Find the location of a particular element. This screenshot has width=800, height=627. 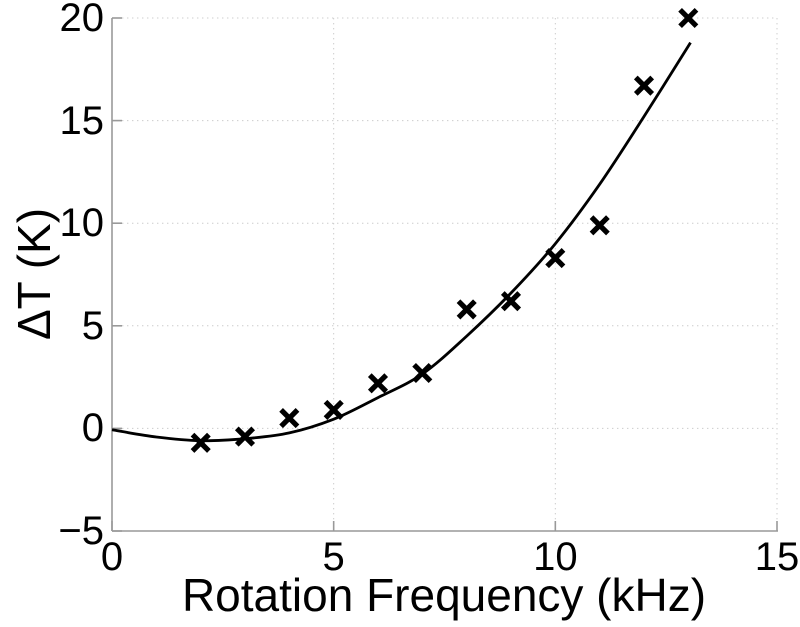

x-tick-label: 15 is located at coordinates (777, 557).